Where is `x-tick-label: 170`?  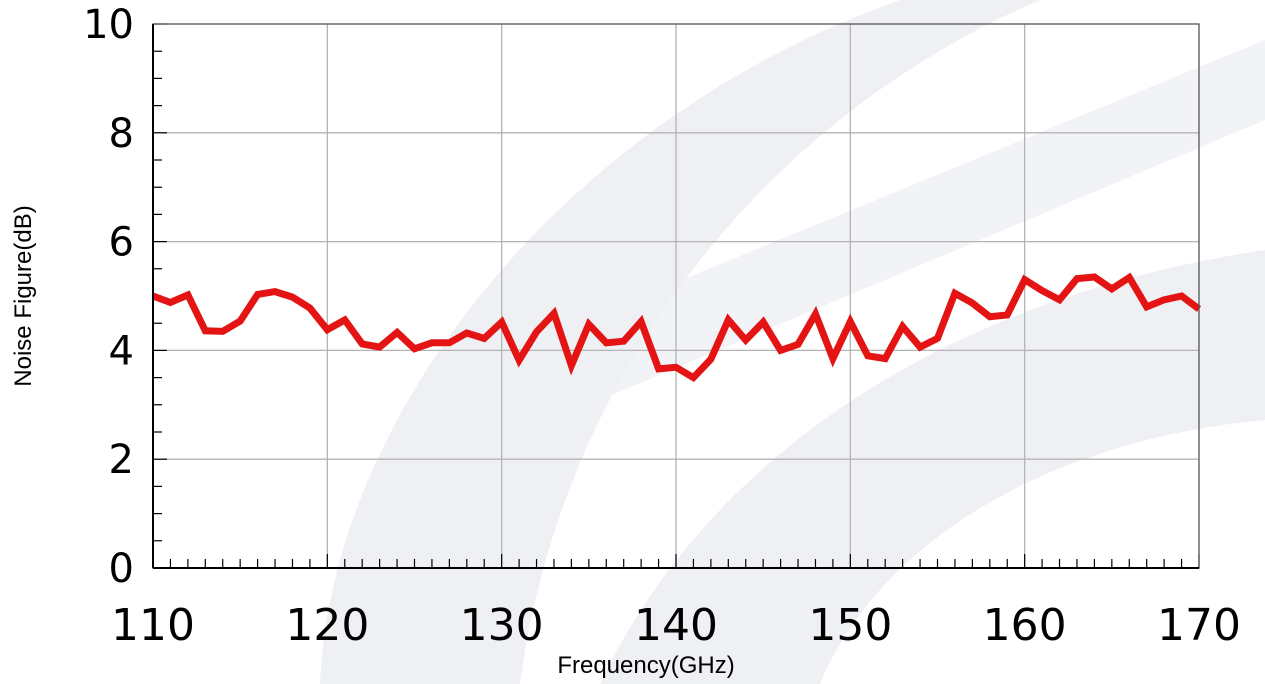 x-tick-label: 170 is located at coordinates (1199, 625).